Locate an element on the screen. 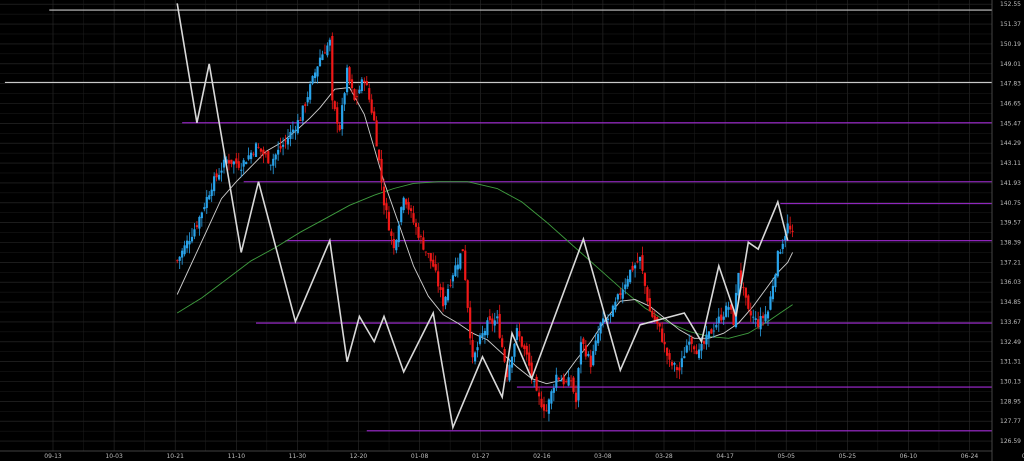  x-tick-label: 05-25 is located at coordinates (848, 456).